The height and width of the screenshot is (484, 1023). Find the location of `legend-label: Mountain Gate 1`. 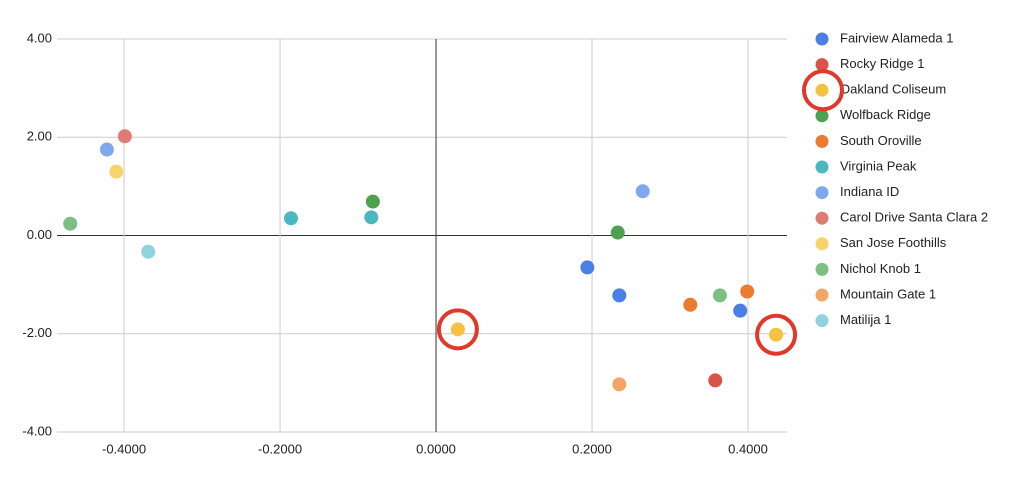

legend-label: Mountain Gate 1 is located at coordinates (888, 293).